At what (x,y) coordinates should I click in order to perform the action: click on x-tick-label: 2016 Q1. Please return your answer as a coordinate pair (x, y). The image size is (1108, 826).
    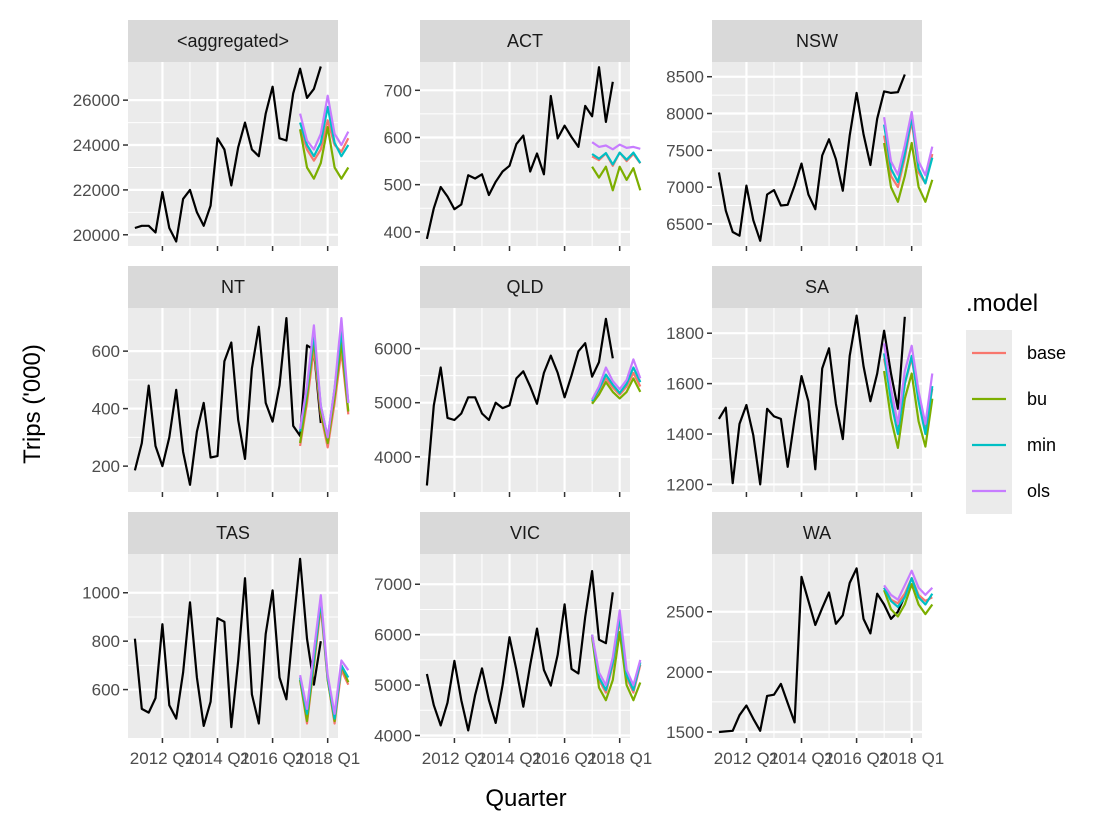
    Looking at the image, I should click on (856, 758).